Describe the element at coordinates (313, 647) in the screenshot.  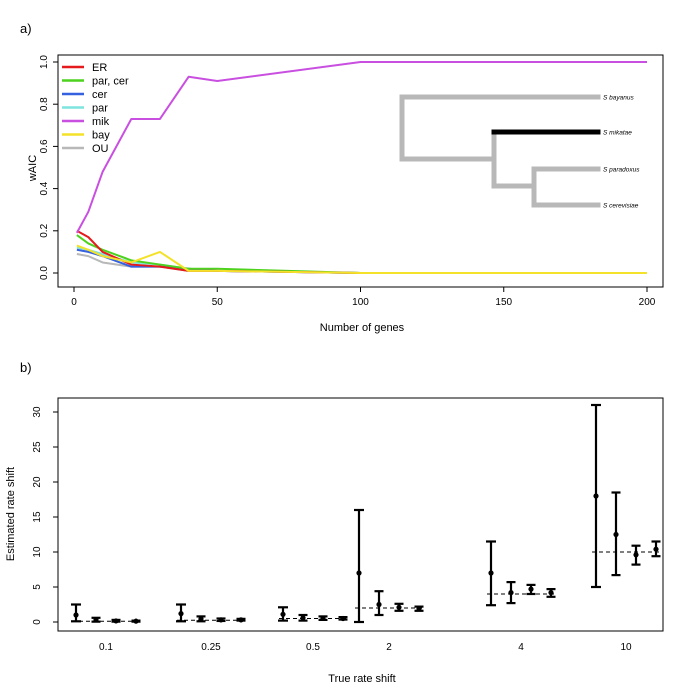
I see `x-tick-label: 0.5` at that location.